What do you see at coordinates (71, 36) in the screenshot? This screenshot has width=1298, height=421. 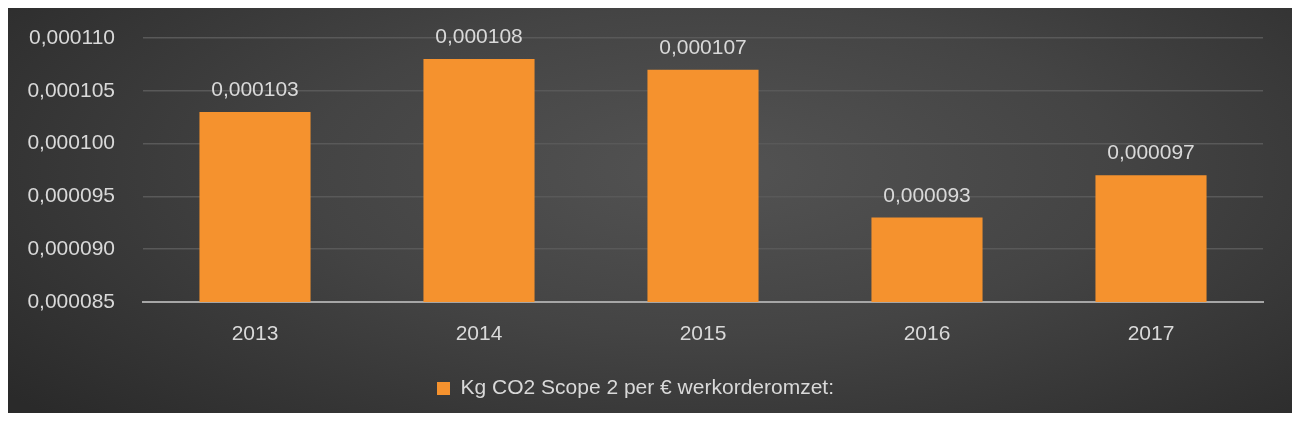 I see `y-tick-label: 0,000110` at bounding box center [71, 36].